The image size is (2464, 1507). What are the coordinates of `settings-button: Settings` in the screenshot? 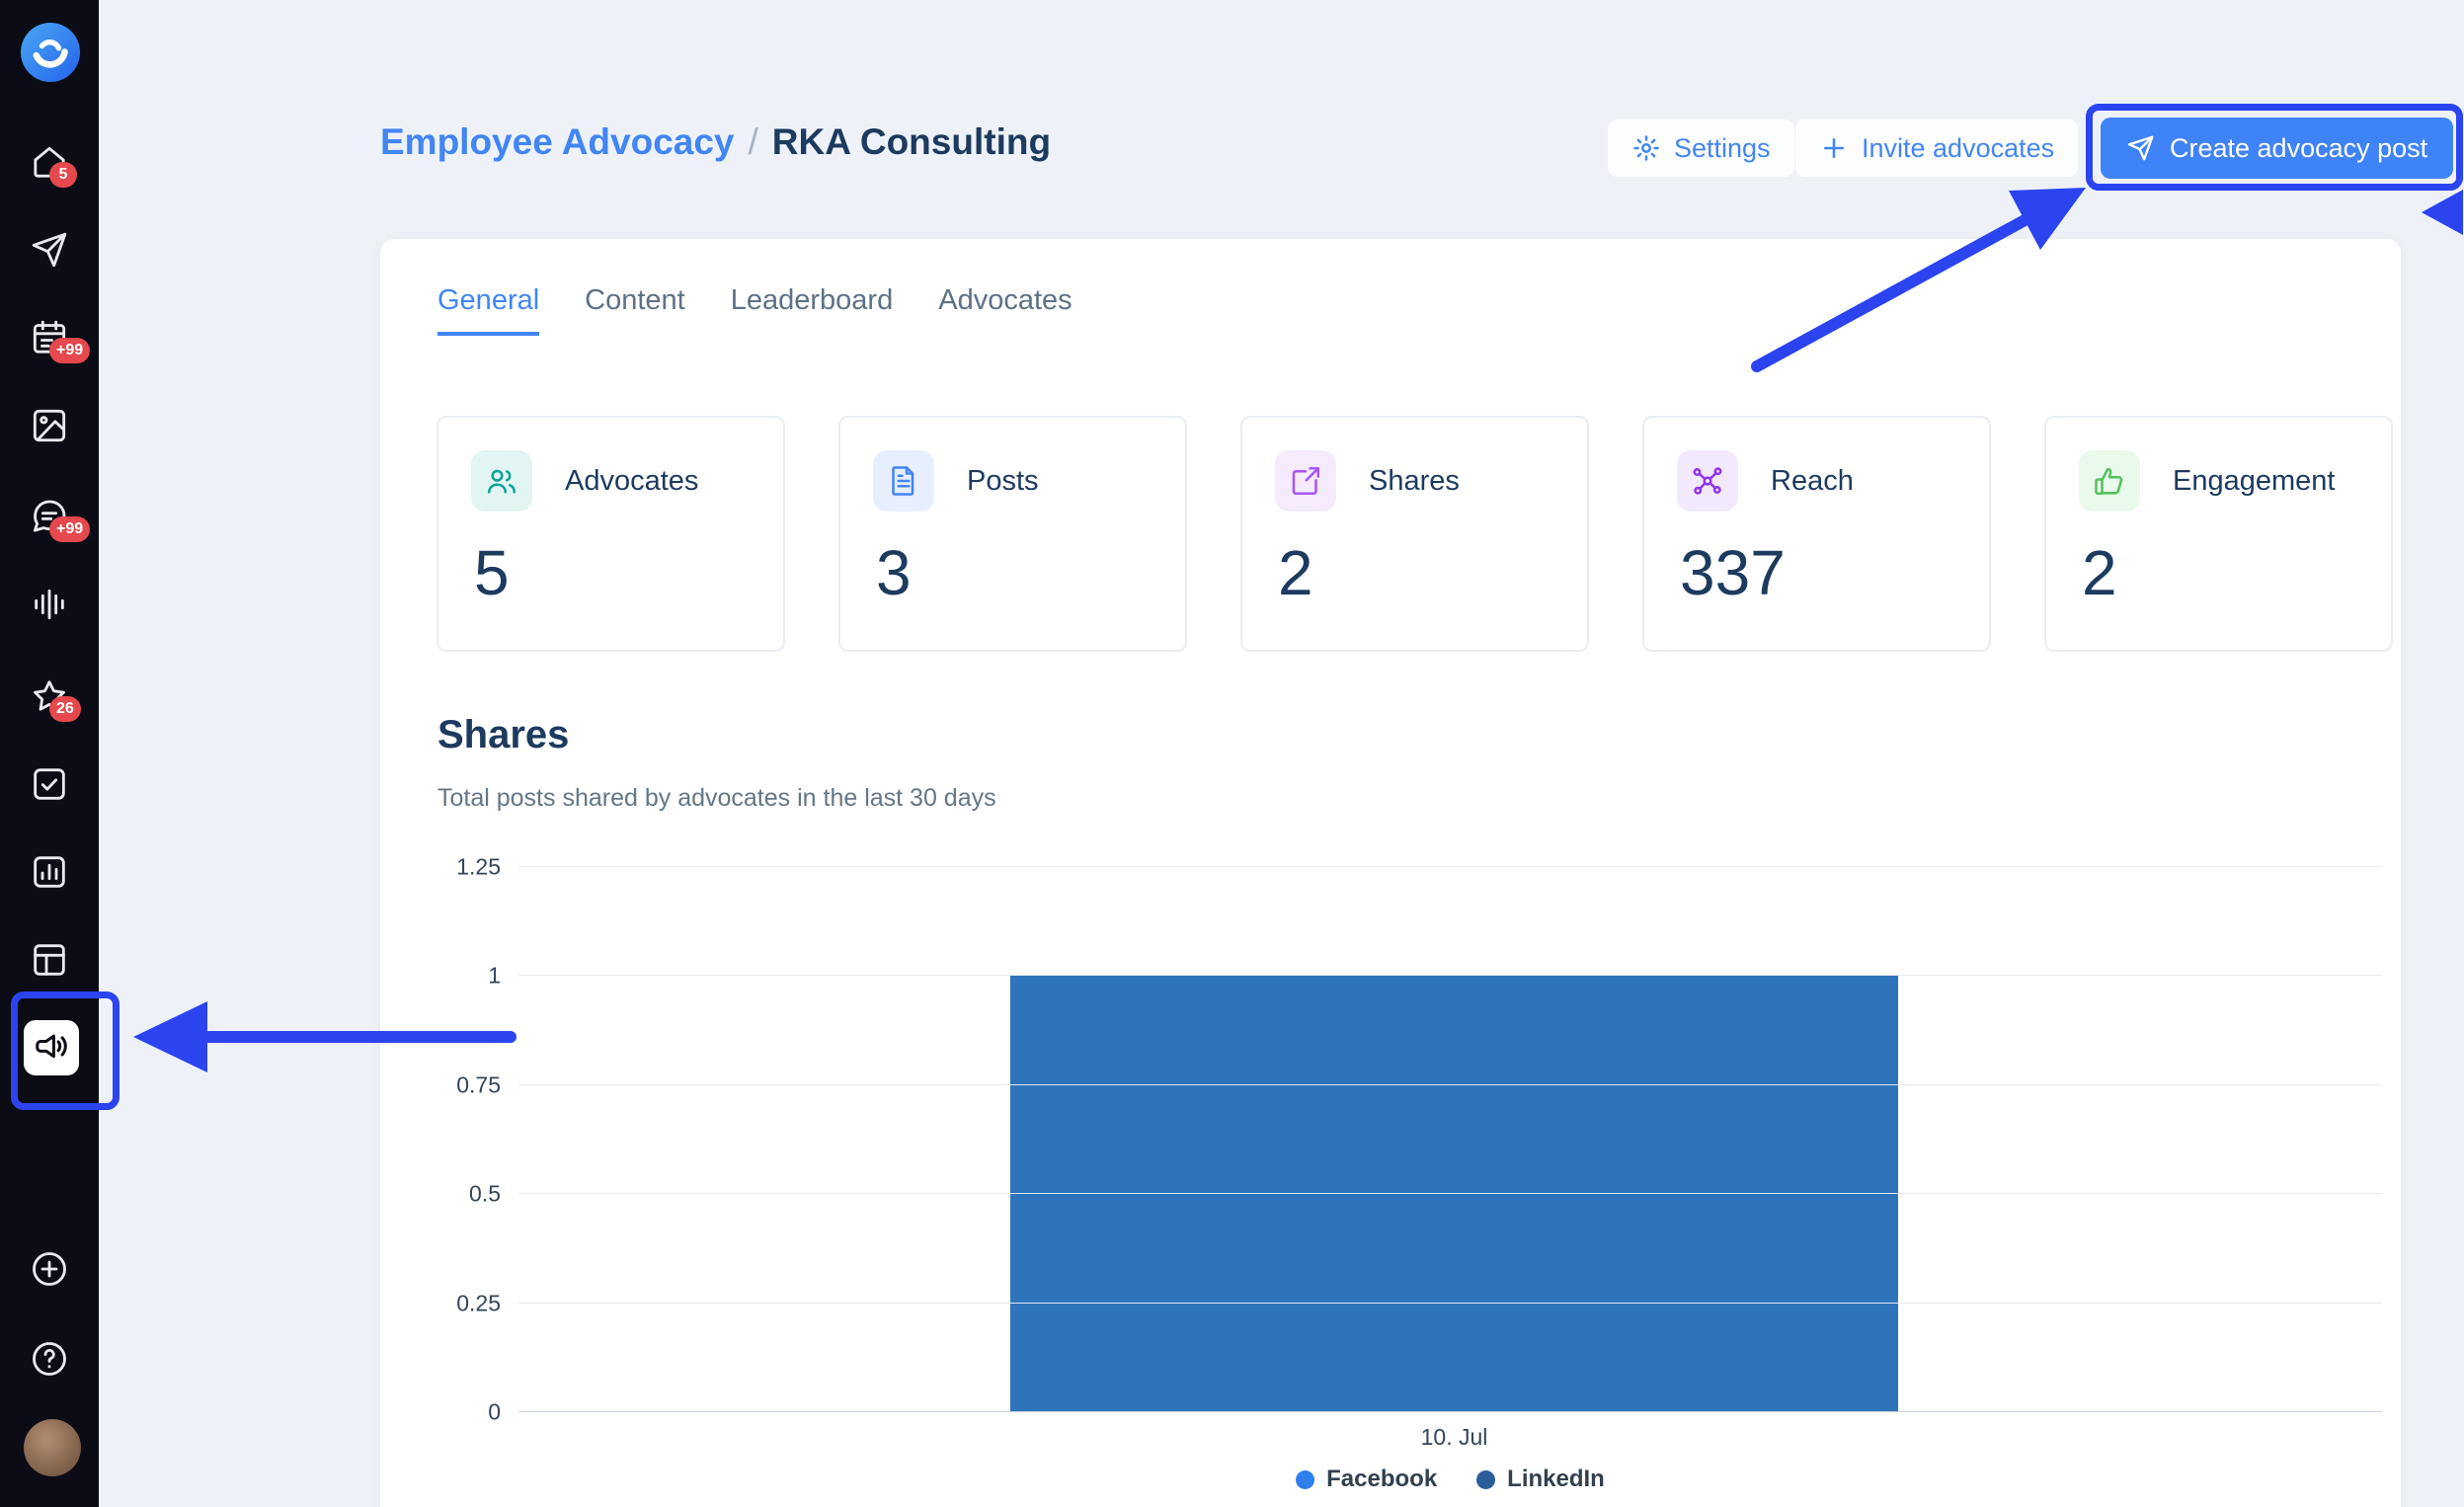 It's located at (1701, 148).